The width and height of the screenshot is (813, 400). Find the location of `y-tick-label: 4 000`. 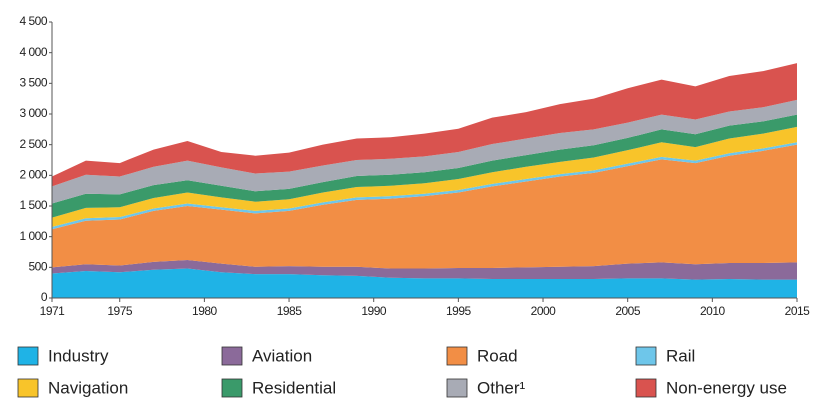

y-tick-label: 4 000 is located at coordinates (33, 52).